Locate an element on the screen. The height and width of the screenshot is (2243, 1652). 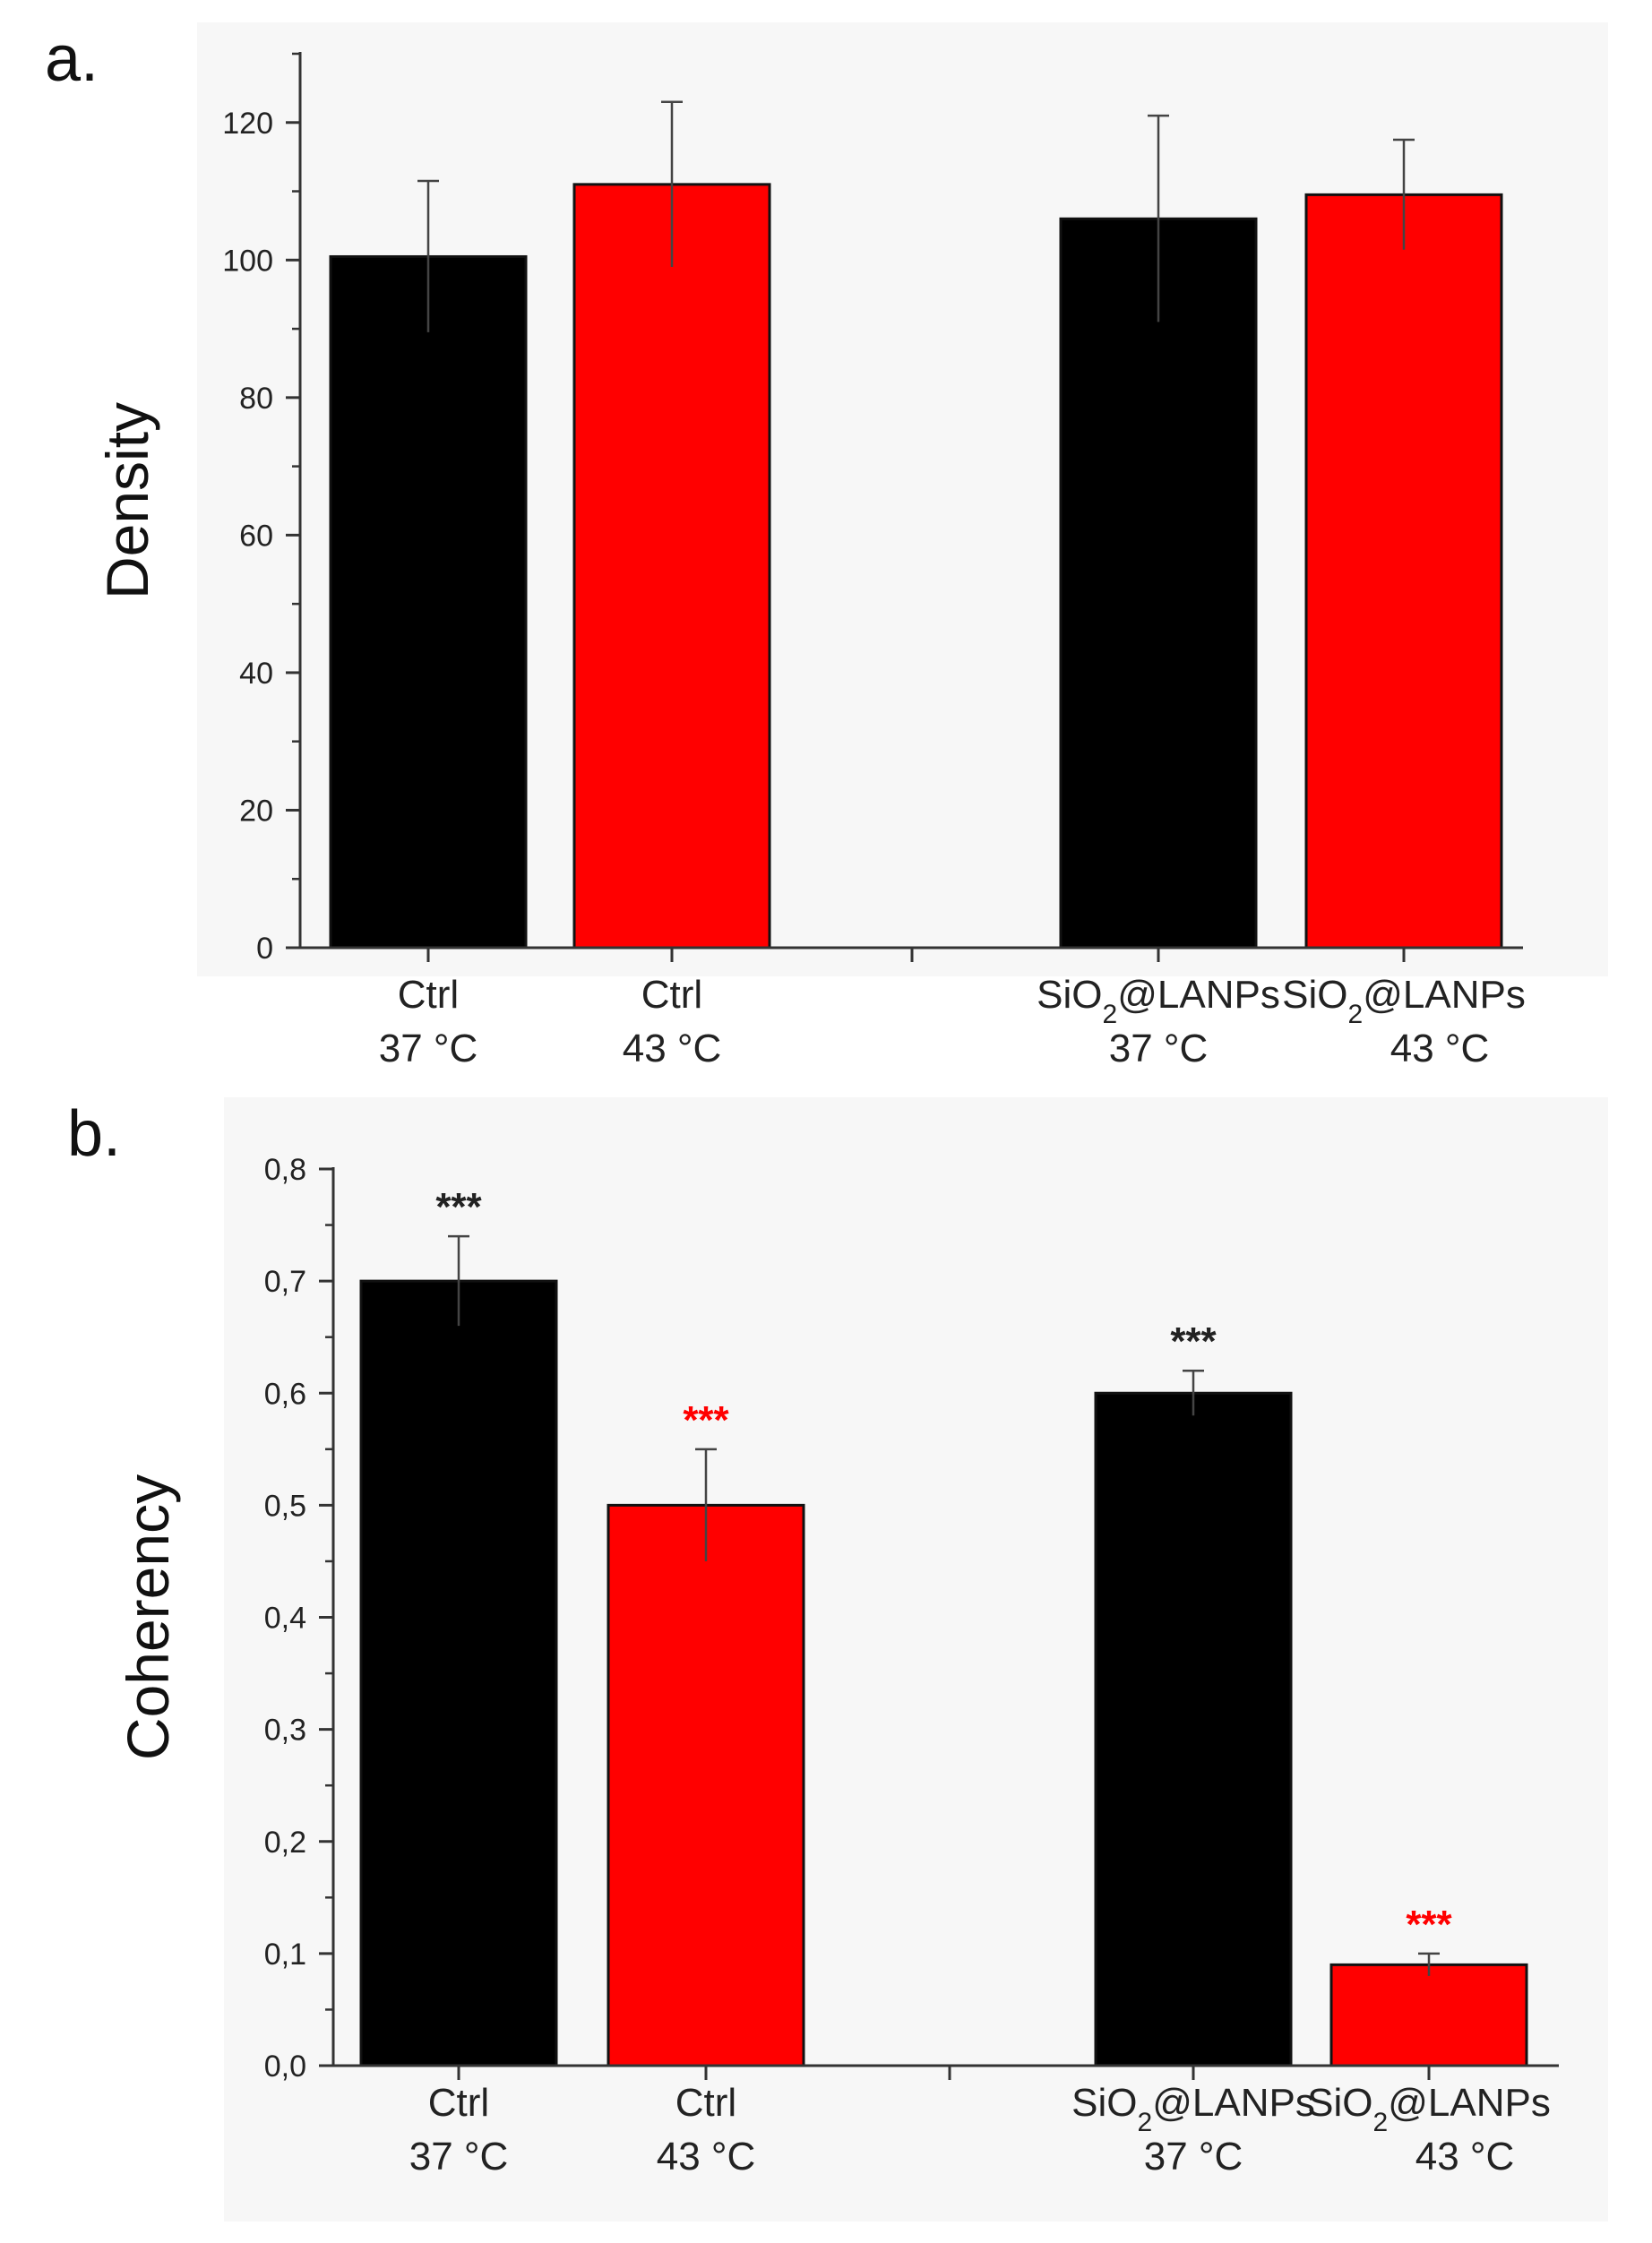
y-tick-label: 0,2 is located at coordinates (285, 1843).